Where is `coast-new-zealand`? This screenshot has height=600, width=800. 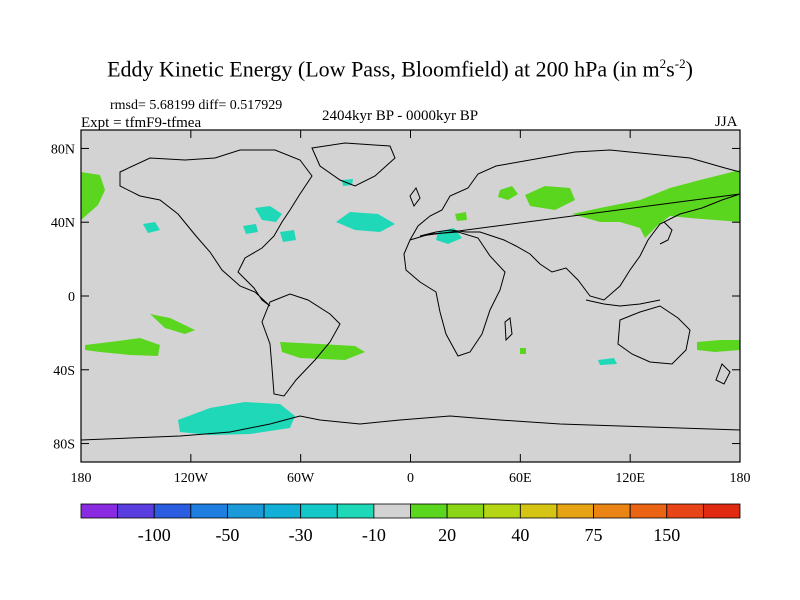
coast-new-zealand is located at coordinates (723, 374).